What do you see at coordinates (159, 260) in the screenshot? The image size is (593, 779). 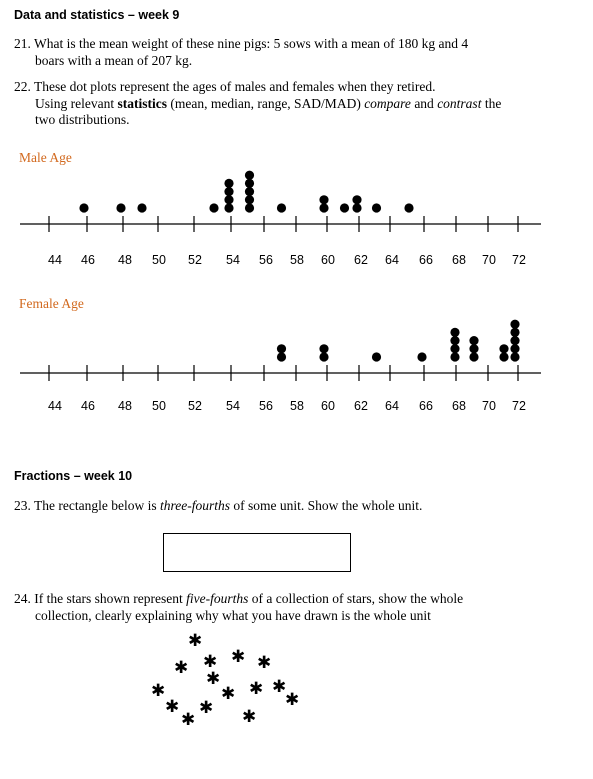 I see `tick-label-50: 50` at bounding box center [159, 260].